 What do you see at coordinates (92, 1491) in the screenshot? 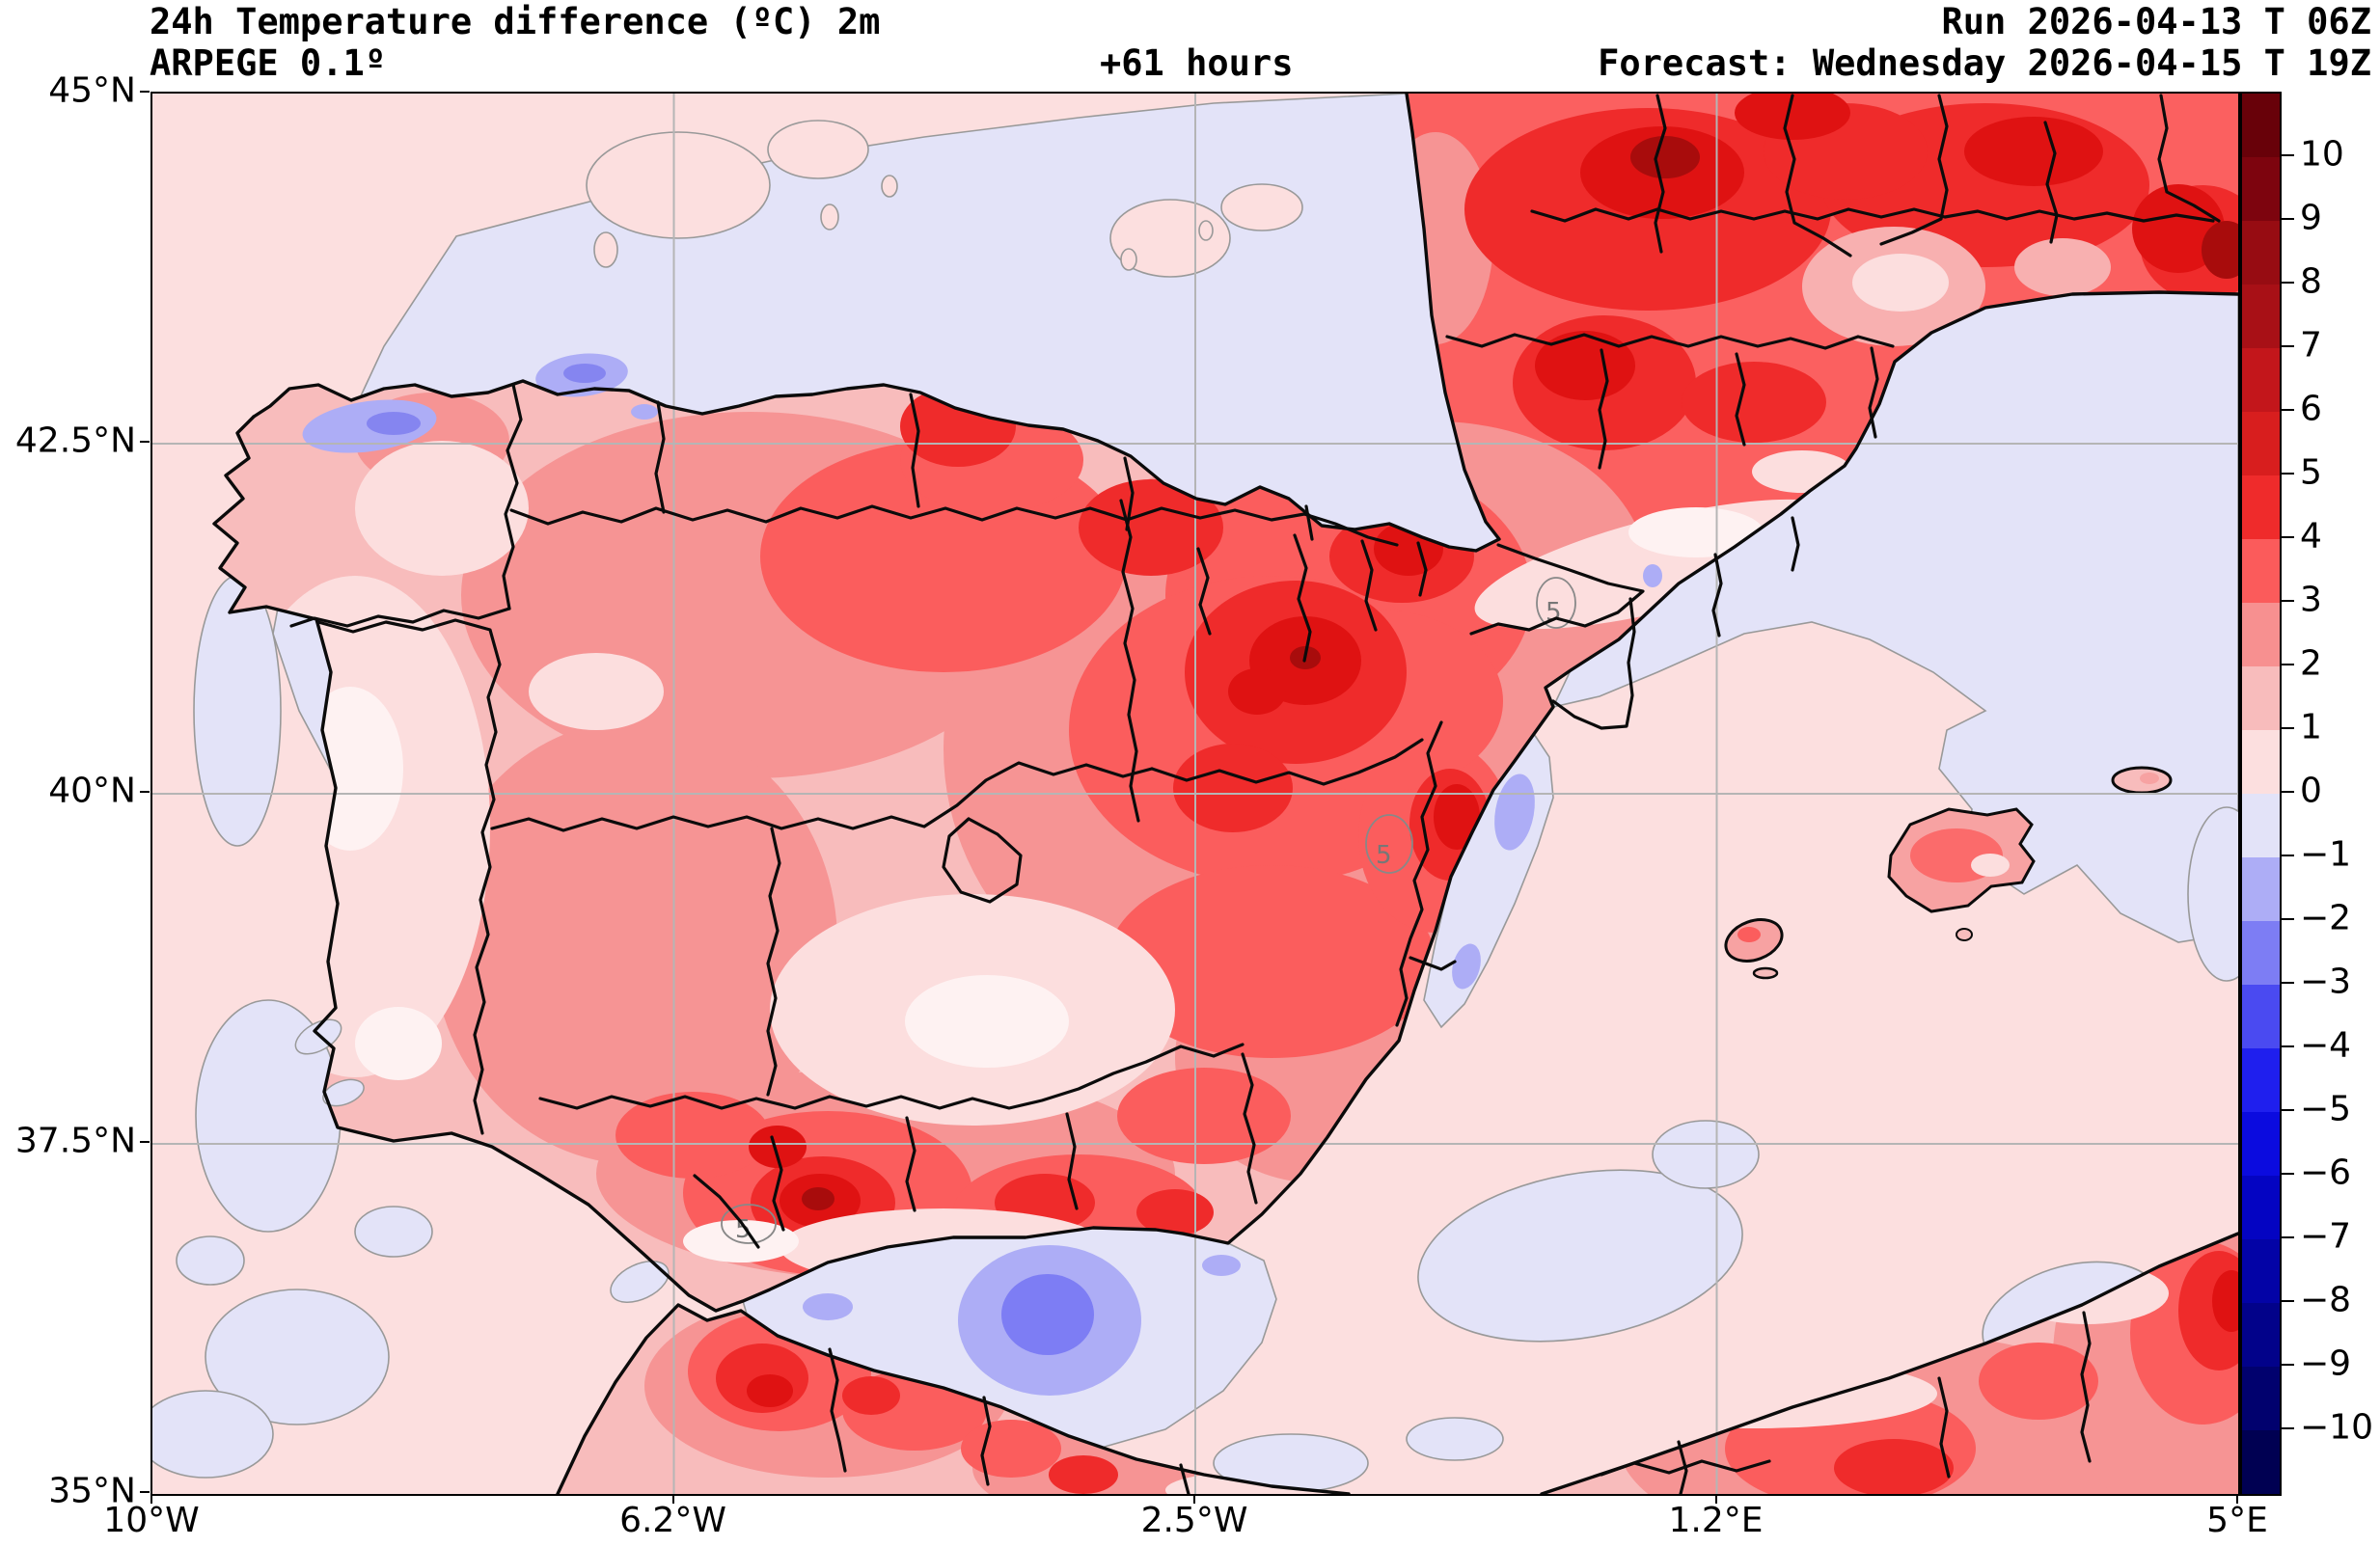
I see `y-tick-label: 35°N` at bounding box center [92, 1491].